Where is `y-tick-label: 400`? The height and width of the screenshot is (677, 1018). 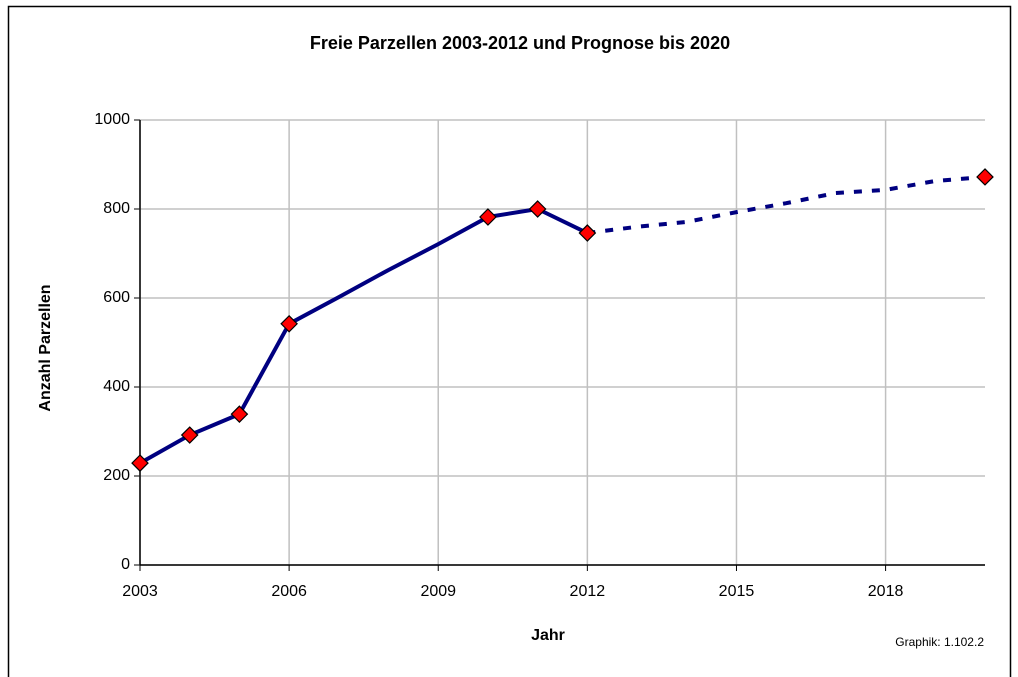
y-tick-label: 400 is located at coordinates (116, 386).